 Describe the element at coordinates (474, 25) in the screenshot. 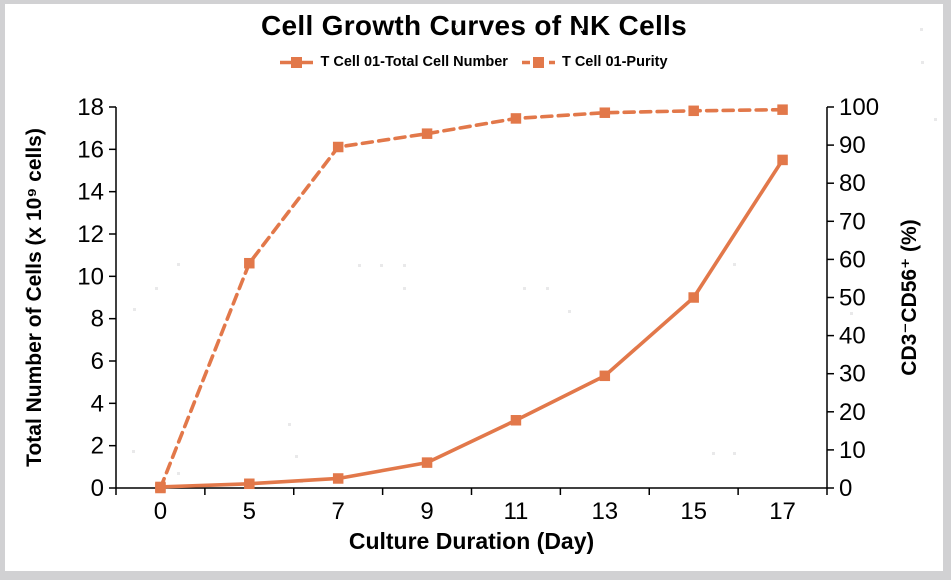

I see `chart-title: Cell Growth Curves of NK Cells` at that location.